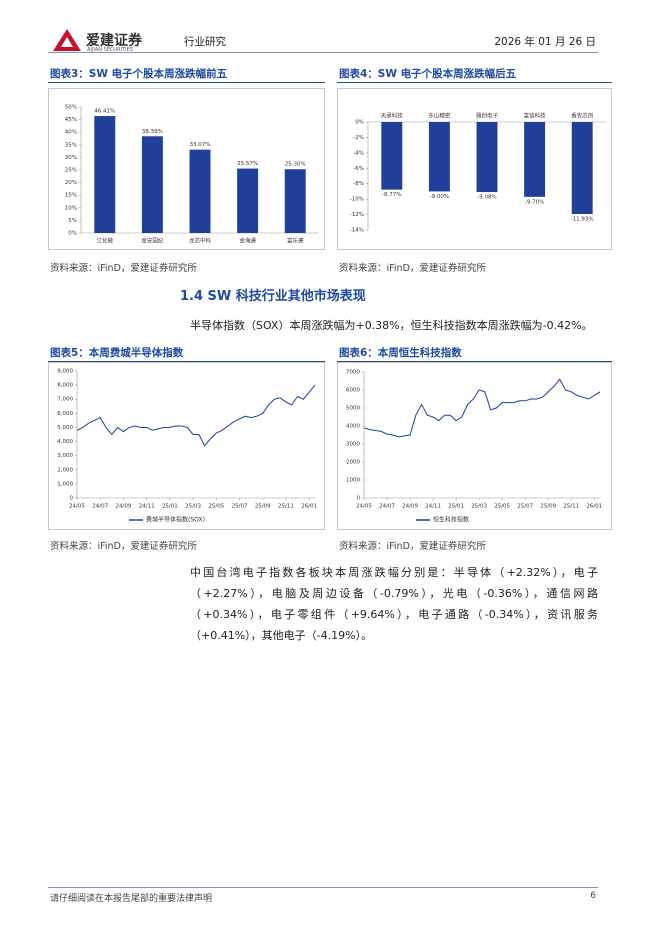 The width and height of the screenshot is (662, 936). Describe the element at coordinates (200, 241) in the screenshot. I see `x-tick-label: 龙芯中科` at that location.